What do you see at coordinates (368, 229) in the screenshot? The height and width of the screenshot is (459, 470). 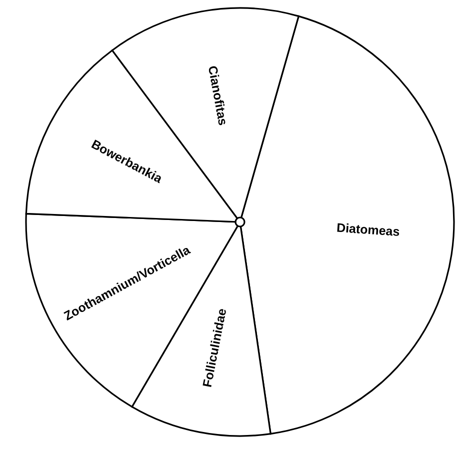 I see `slice-label: Diatomeas` at bounding box center [368, 229].